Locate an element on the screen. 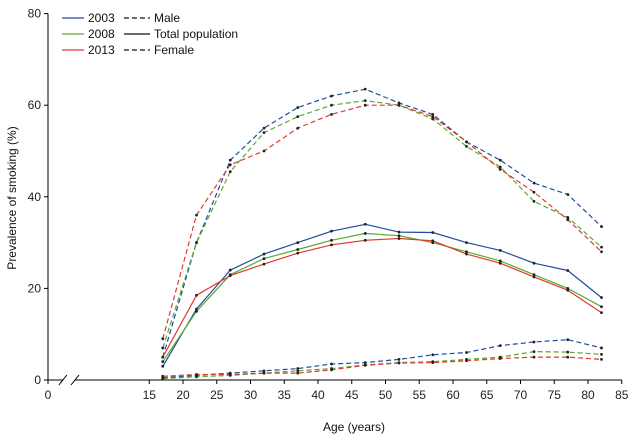  x-tick-label: 50 is located at coordinates (386, 395).